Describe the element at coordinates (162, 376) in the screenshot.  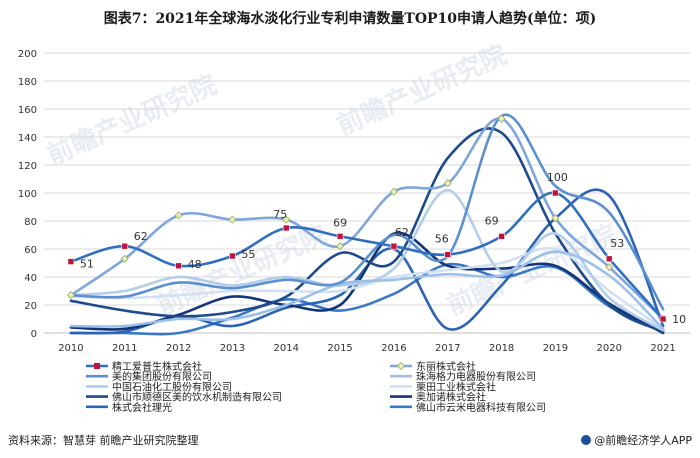
I see `legend-label: 美的集团股份有限公司` at that location.